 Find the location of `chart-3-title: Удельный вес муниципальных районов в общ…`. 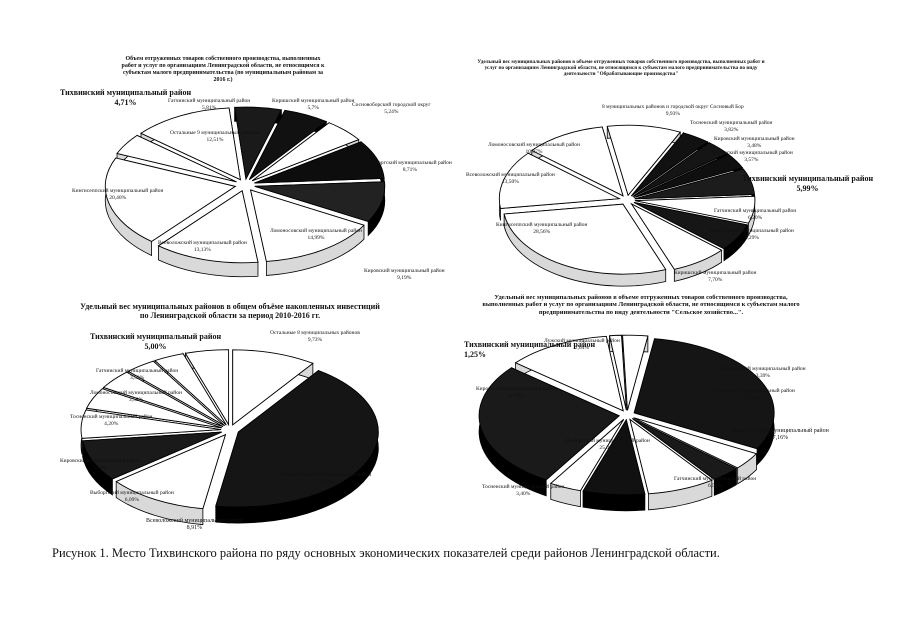

chart-3-title: Удельный вес муниципальных районов в общ… is located at coordinates (230, 311).